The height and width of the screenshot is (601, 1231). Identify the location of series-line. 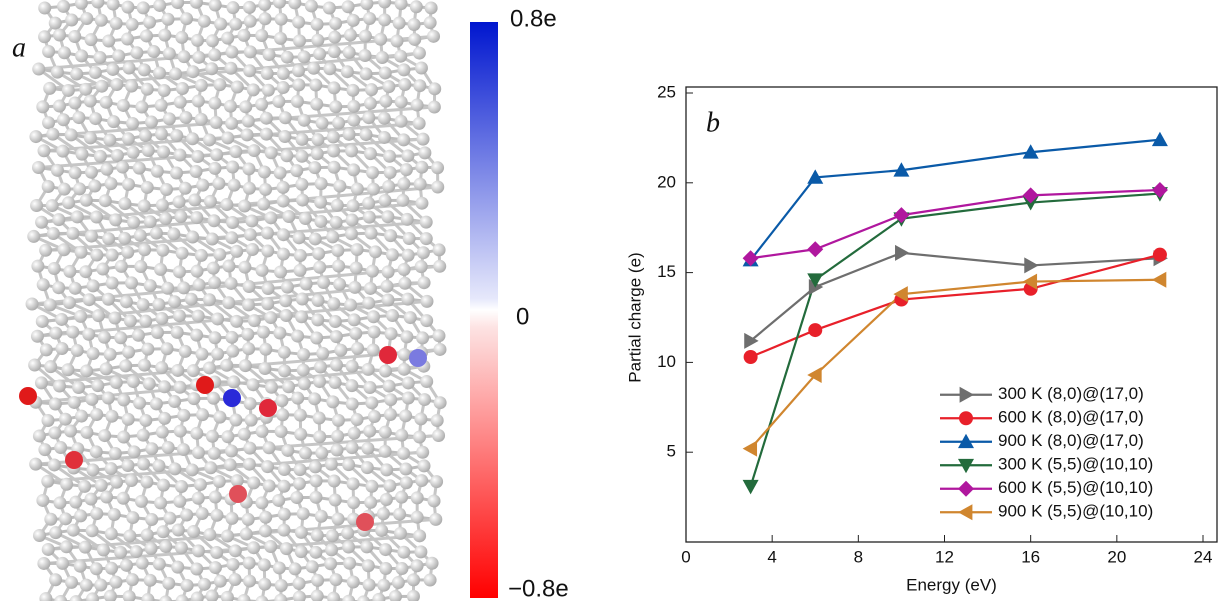
(955, 199).